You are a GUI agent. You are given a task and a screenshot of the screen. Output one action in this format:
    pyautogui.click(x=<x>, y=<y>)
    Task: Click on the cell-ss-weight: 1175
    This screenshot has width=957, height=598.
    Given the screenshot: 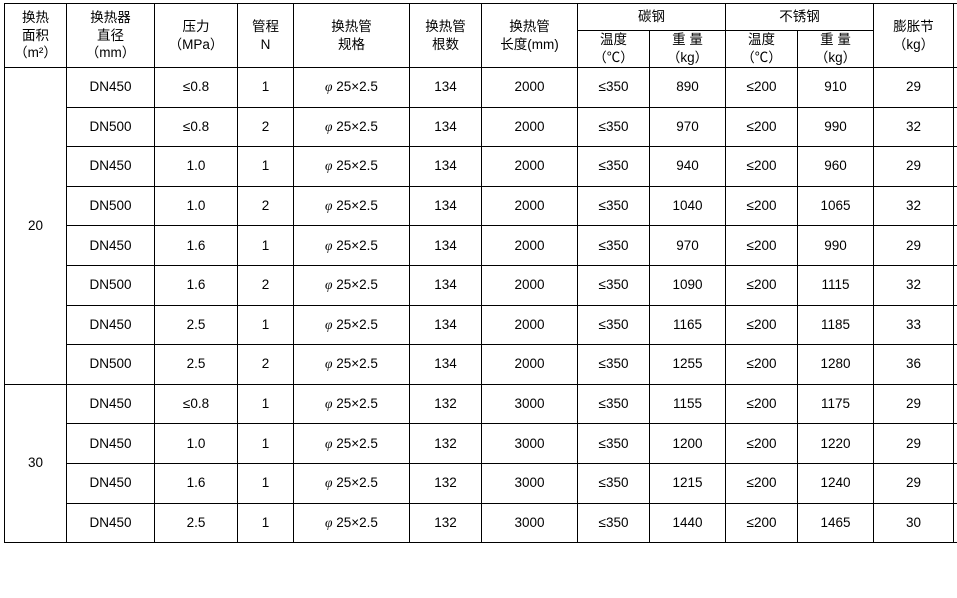 What is the action you would take?
    pyautogui.click(x=836, y=404)
    